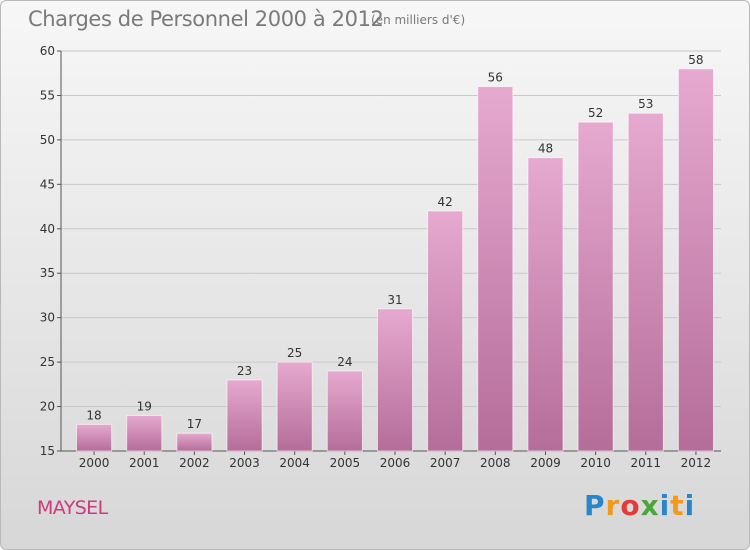 This screenshot has width=750, height=550. Describe the element at coordinates (47, 273) in the screenshot. I see `y-tick-label: 35` at that location.